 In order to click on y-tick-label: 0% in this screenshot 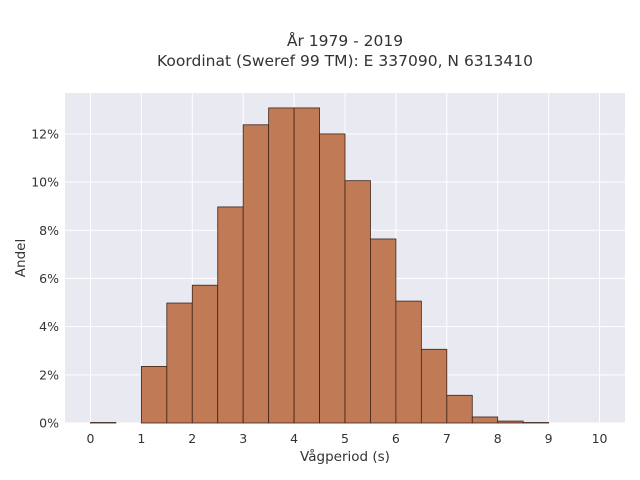, I will do `click(49, 423)`.